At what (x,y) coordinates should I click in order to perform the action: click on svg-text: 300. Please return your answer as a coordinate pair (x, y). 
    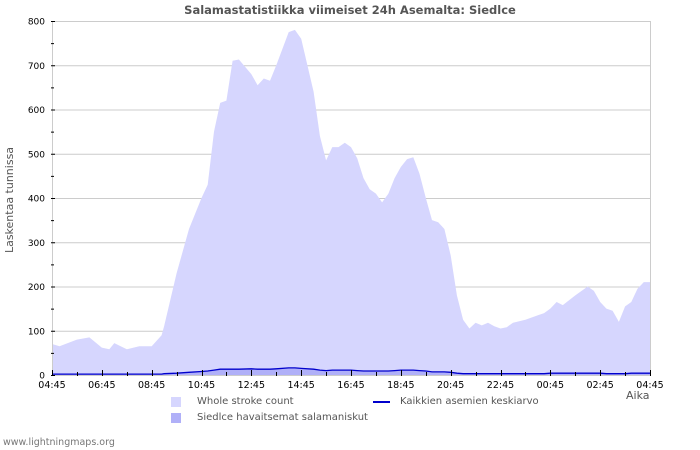
    Looking at the image, I should click on (36, 244).